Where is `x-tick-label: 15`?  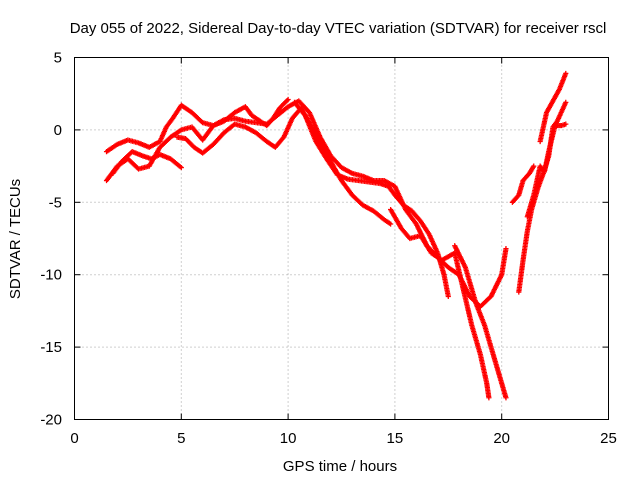 x-tick-label: 15 is located at coordinates (395, 438).